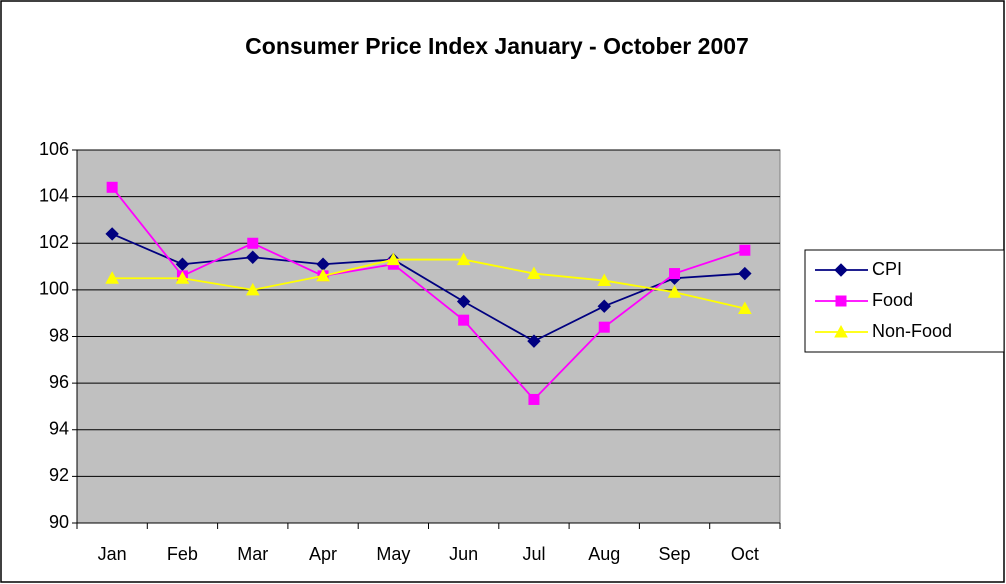 The width and height of the screenshot is (1006, 584). I want to click on y-tick-label: 100, so click(54, 289).